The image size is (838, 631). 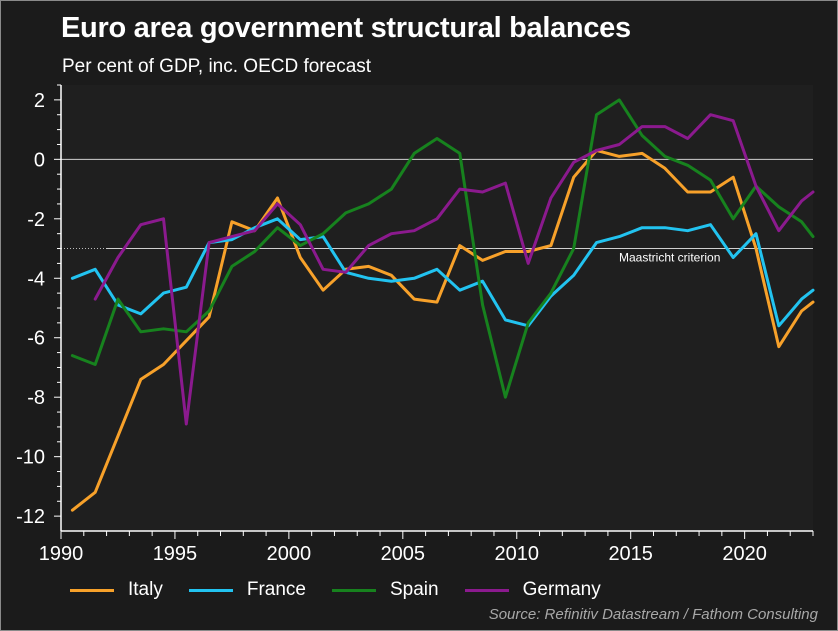 What do you see at coordinates (145, 589) in the screenshot?
I see `legend-label-italy: Italy` at bounding box center [145, 589].